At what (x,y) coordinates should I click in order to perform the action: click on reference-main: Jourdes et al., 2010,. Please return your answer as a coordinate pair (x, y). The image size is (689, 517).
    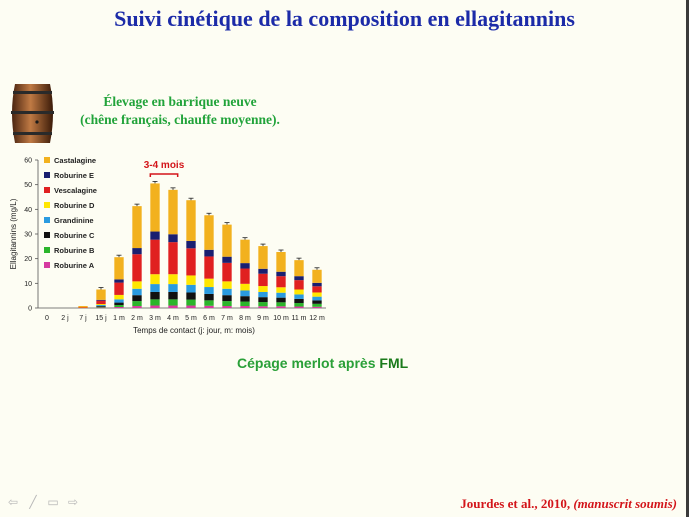
    Looking at the image, I should click on (517, 503).